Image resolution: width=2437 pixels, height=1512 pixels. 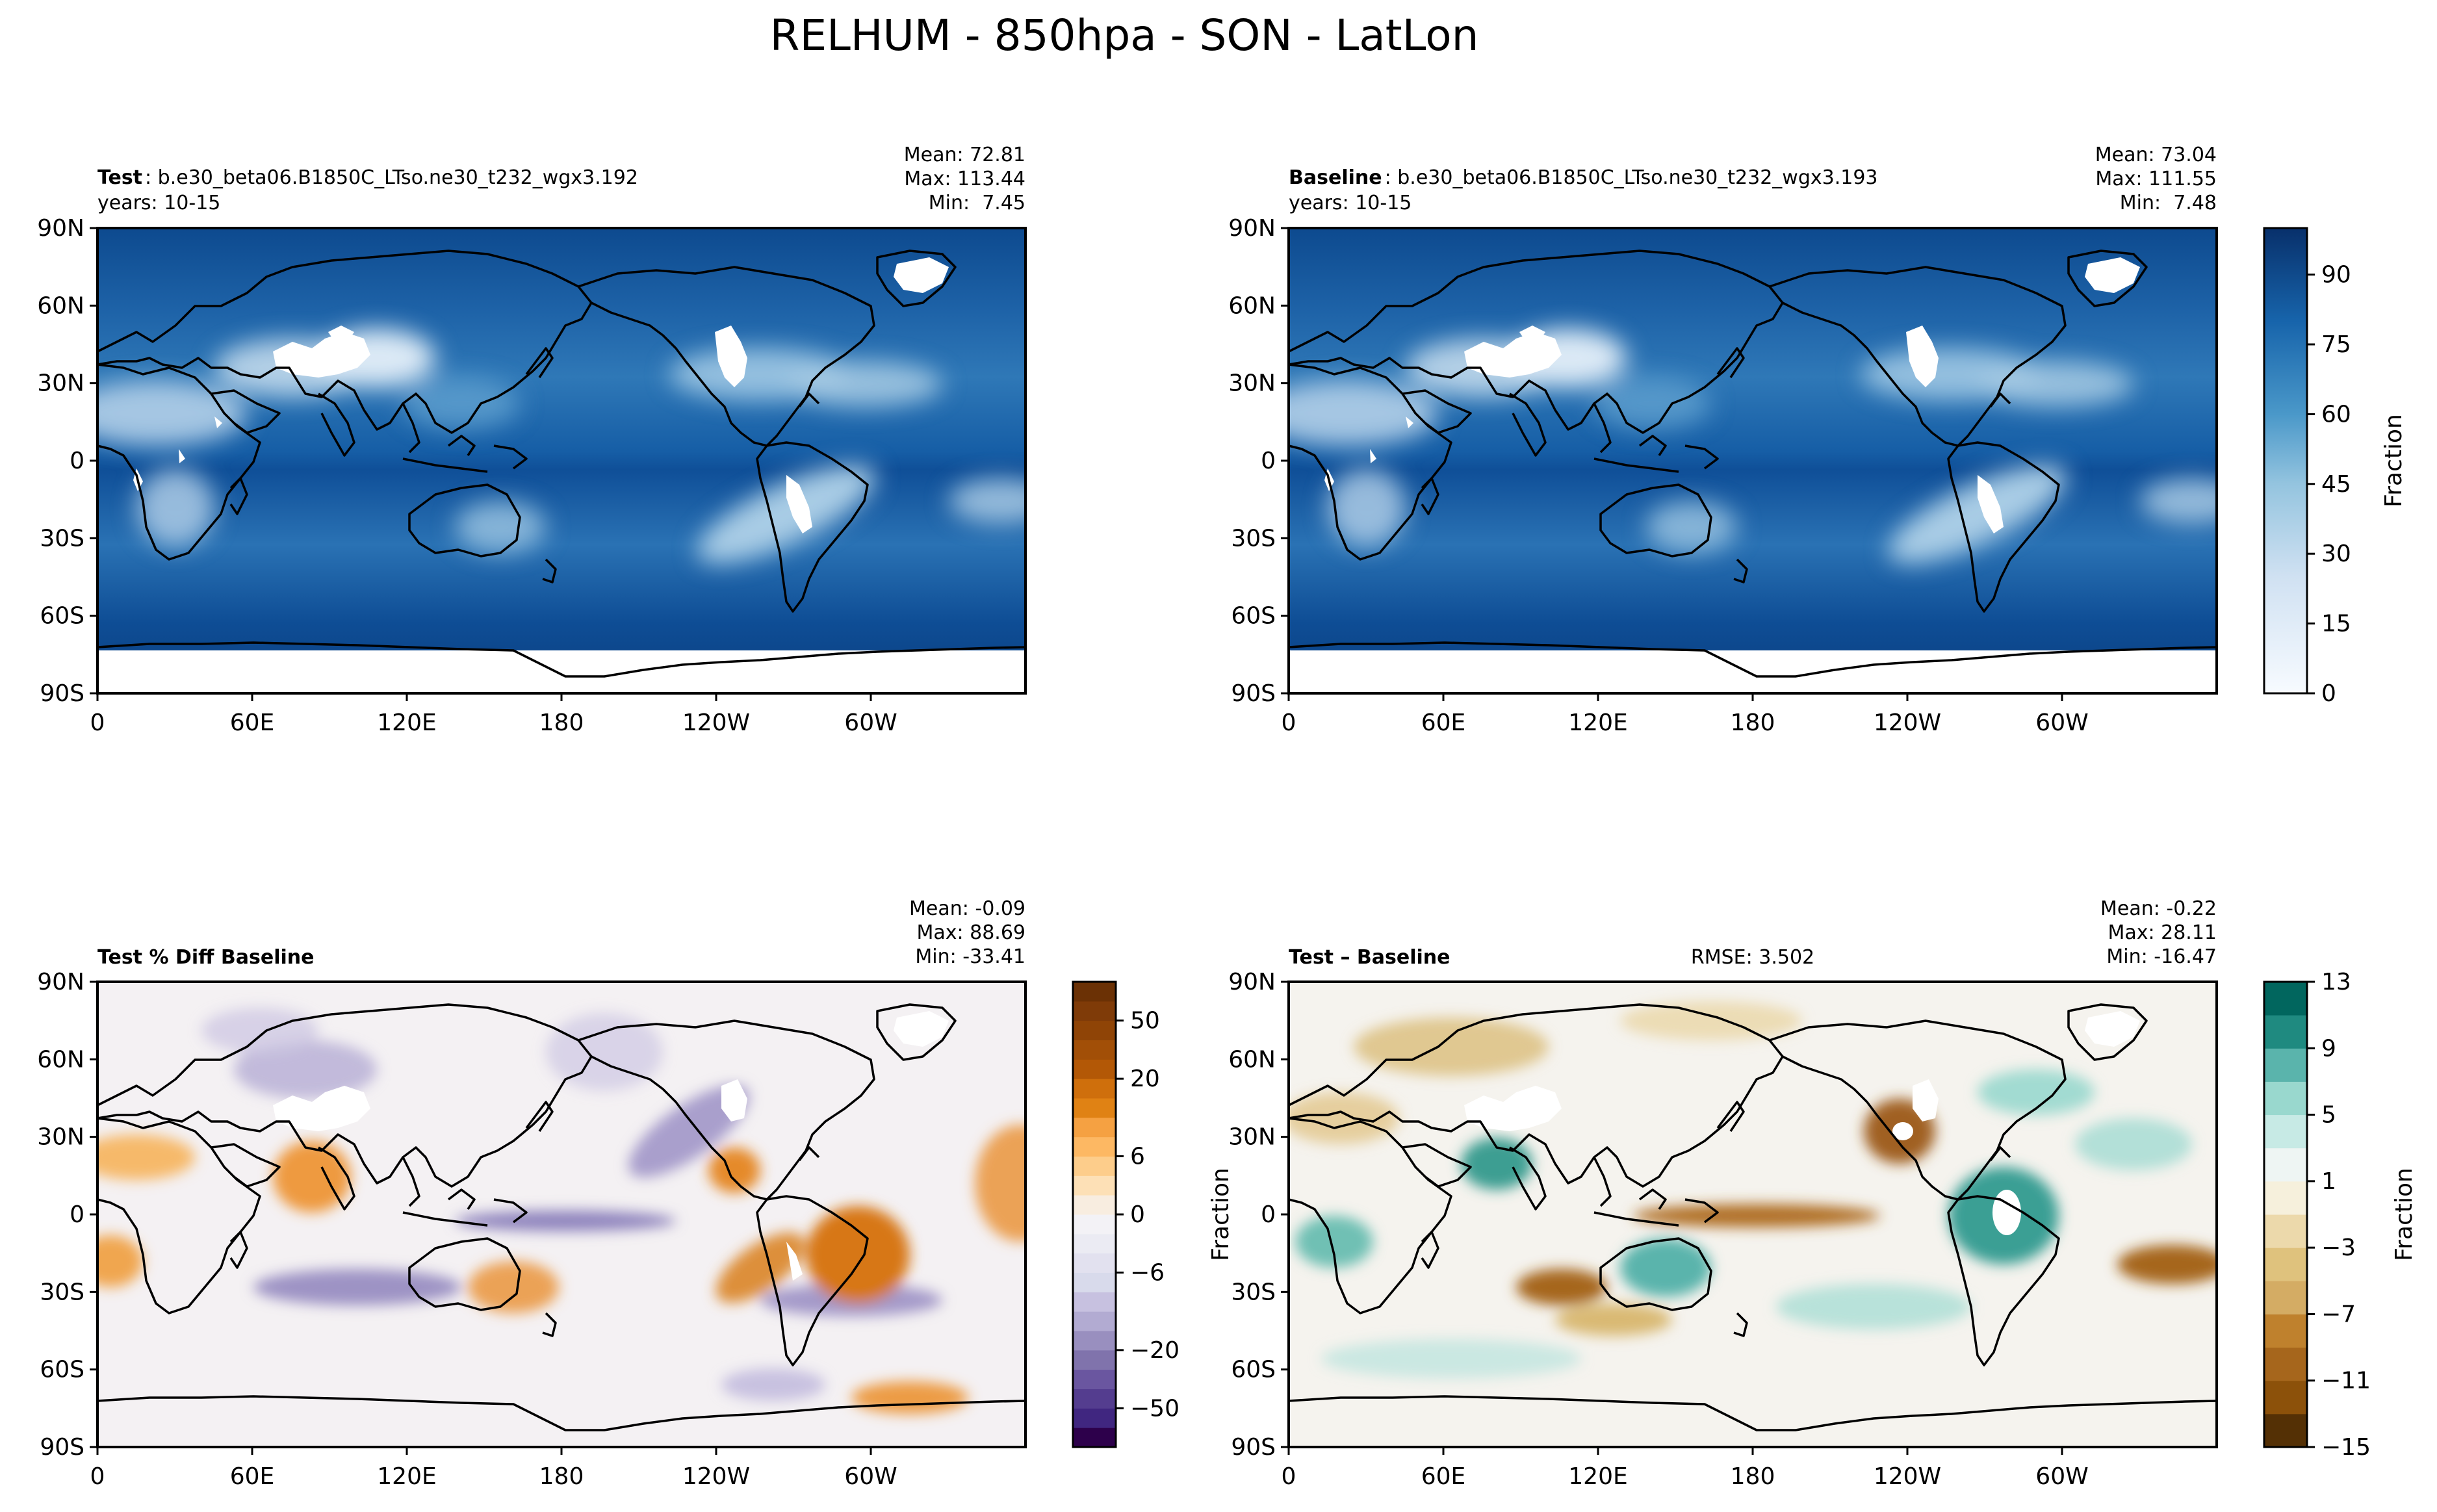 I want to click on stat-min: Min: 7.48, so click(x=2168, y=203).